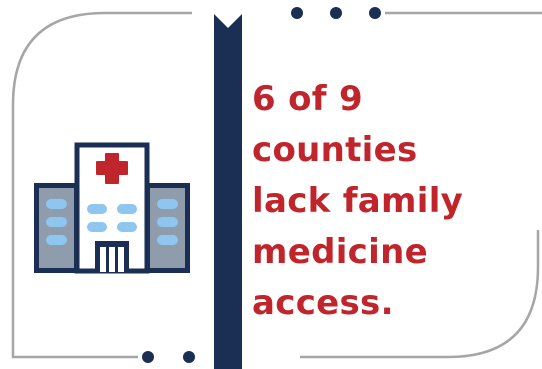  I want to click on stat-line-3: lack family, so click(392, 201).